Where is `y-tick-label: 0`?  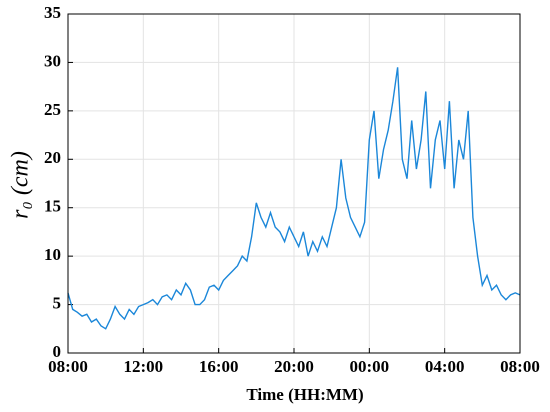
y-tick-label: 0 is located at coordinates (57, 351).